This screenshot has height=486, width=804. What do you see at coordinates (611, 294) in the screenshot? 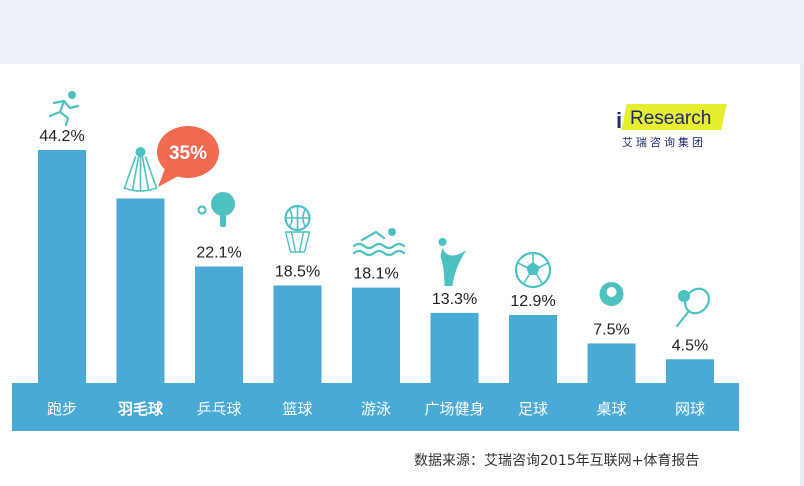
I see `billiard-ball-icon` at bounding box center [611, 294].